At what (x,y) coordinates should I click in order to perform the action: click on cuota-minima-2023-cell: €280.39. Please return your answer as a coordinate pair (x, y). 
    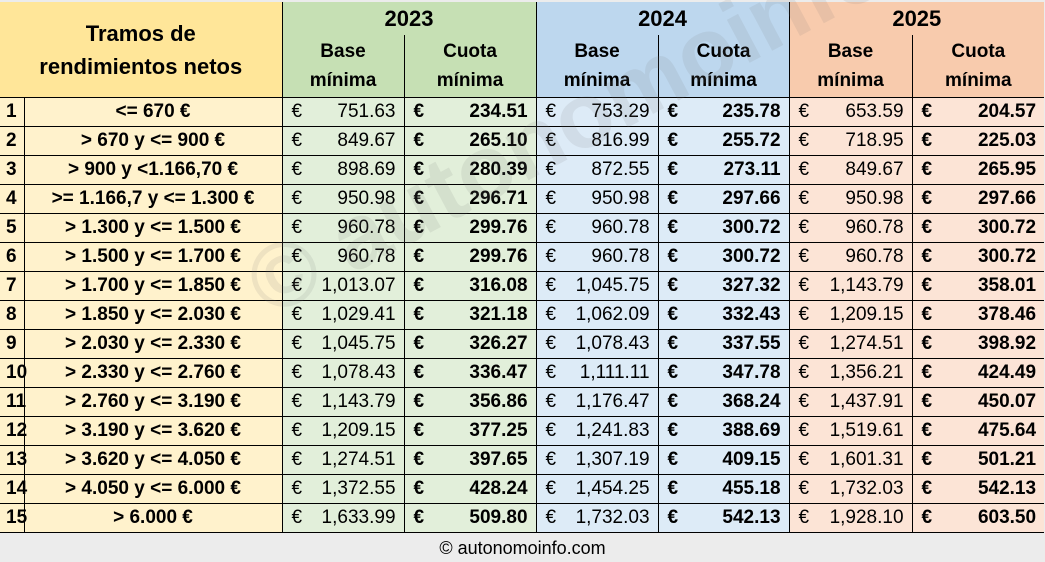
    Looking at the image, I should click on (470, 170).